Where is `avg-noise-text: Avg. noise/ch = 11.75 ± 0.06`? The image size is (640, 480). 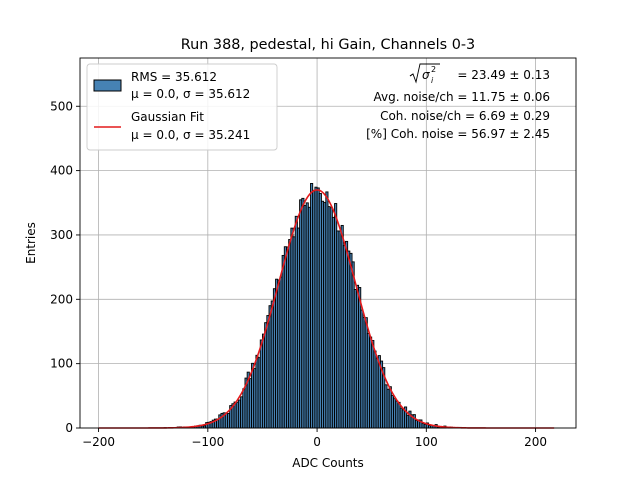
avg-noise-text: Avg. noise/ch = 11.75 ± 0.06 is located at coordinates (462, 97).